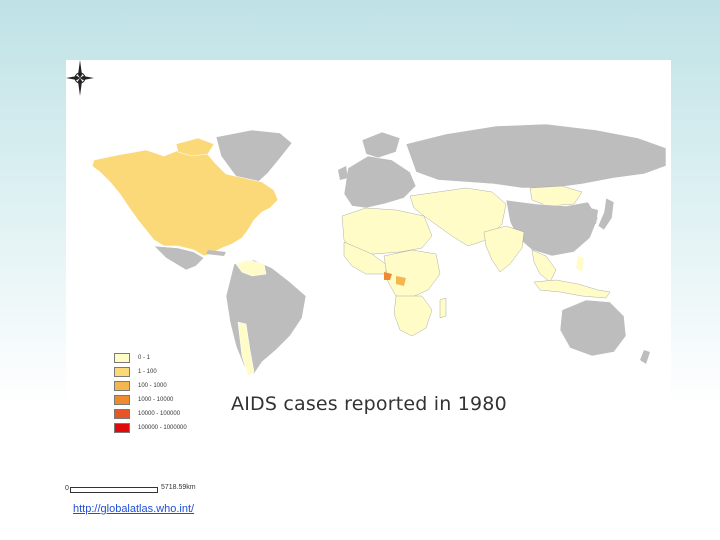 Image resolution: width=720 pixels, height=540 pixels. Describe the element at coordinates (135, 372) in the screenshot. I see `legend-item: 1 - 100` at that location.